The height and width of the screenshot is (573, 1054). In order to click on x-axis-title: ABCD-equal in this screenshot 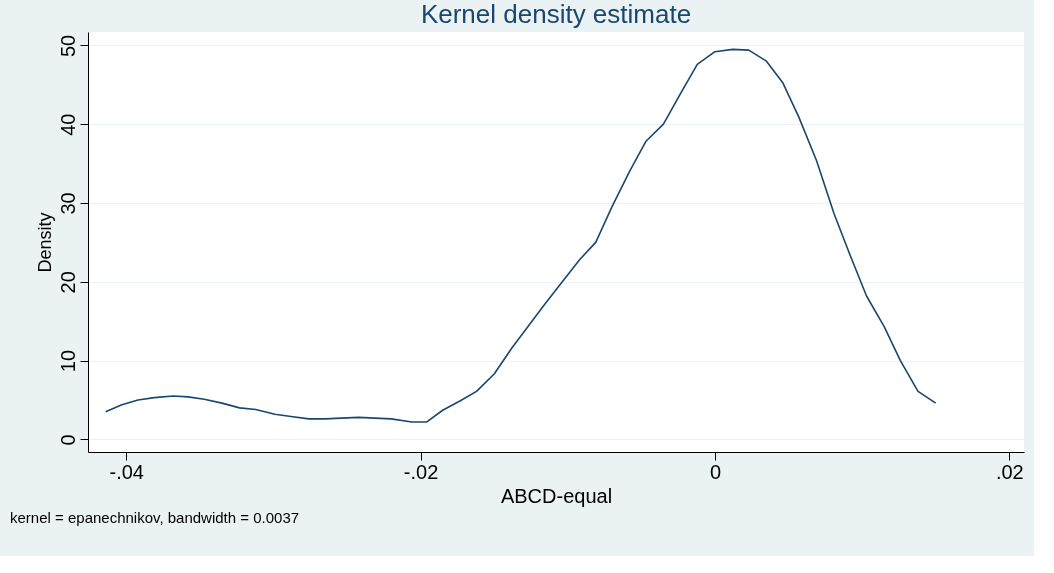, I will do `click(556, 495)`.